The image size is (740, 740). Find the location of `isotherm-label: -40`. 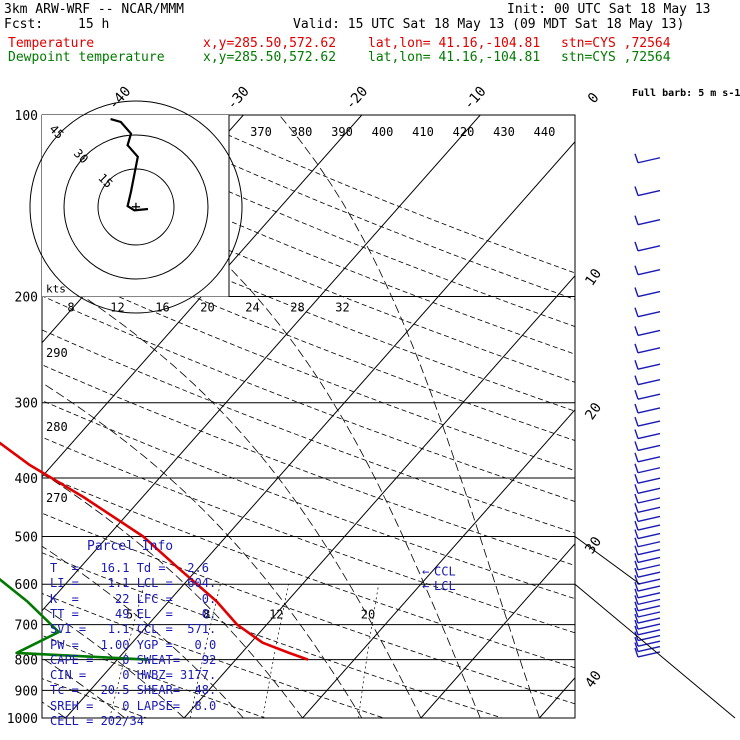

isotherm-label: -40 is located at coordinates (120, 99).